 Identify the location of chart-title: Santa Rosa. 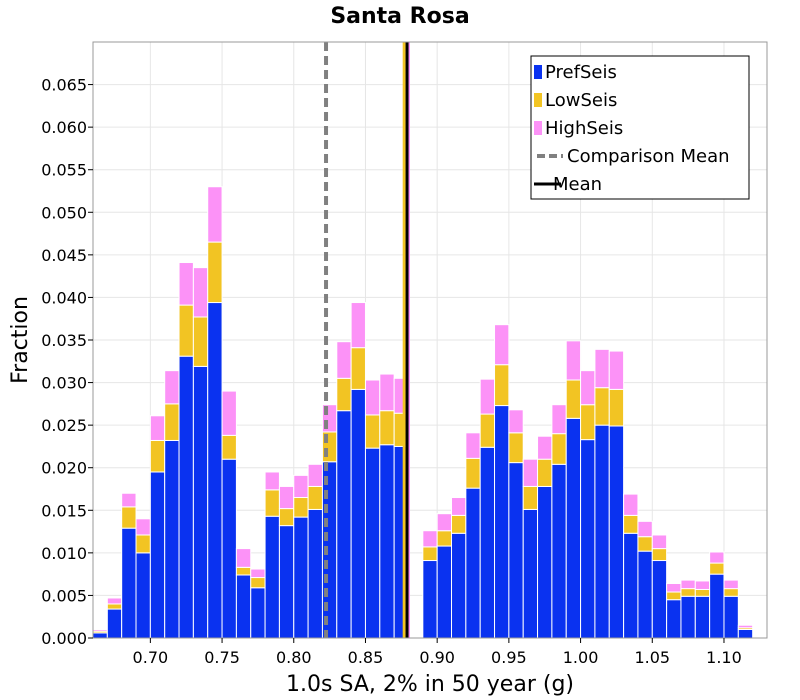
(399, 16).